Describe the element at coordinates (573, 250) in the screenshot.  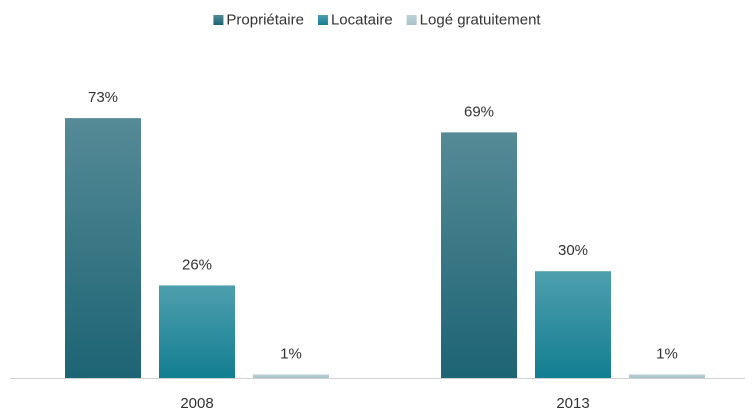
I see `value-label: 30%` at that location.